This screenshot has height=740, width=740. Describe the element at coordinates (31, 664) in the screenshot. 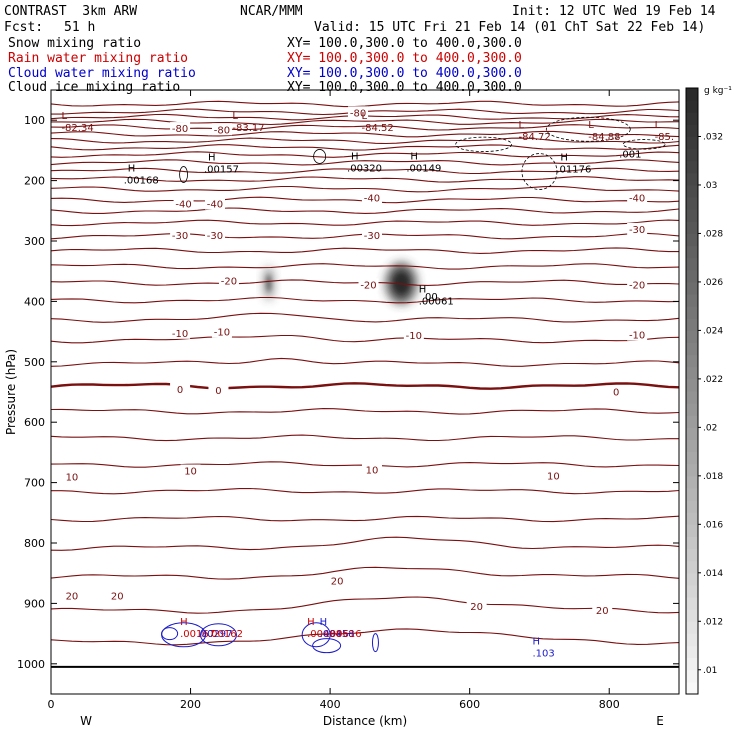

I see `y-tick-label-1000: 1000` at that location.